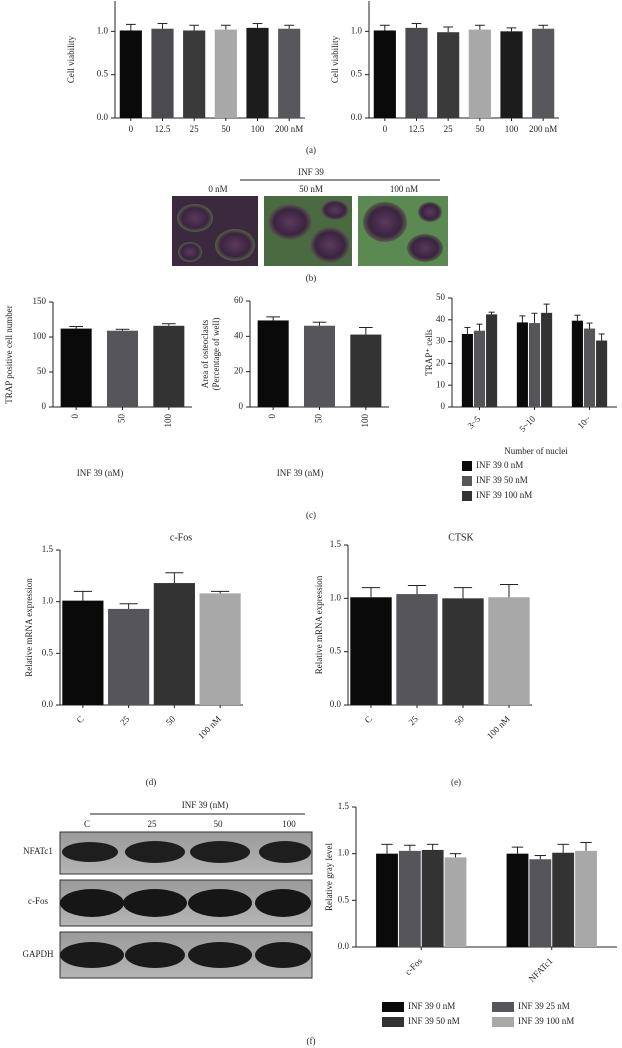 The width and height of the screenshot is (622, 1048). I want to click on lane-label: 100, so click(289, 824).